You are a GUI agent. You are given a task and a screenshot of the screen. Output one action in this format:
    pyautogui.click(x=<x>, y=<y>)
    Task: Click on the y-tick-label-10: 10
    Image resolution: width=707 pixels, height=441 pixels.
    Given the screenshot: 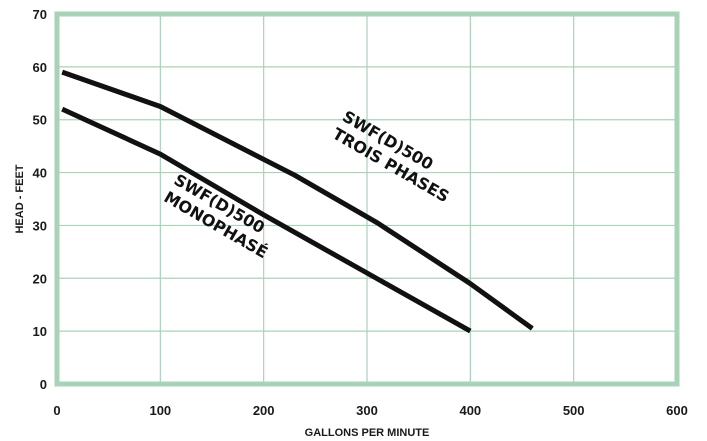 What is the action you would take?
    pyautogui.click(x=40, y=331)
    